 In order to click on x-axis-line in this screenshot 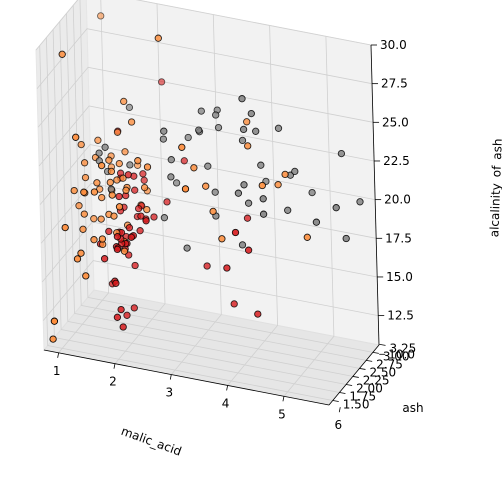, I will do `click(186, 377)`.